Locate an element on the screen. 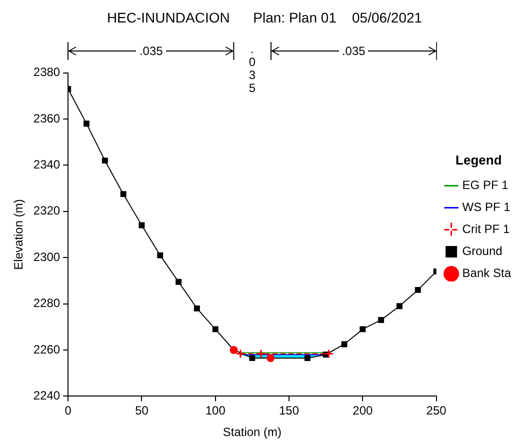  y-tick-label: 2380 is located at coordinates (46, 72).